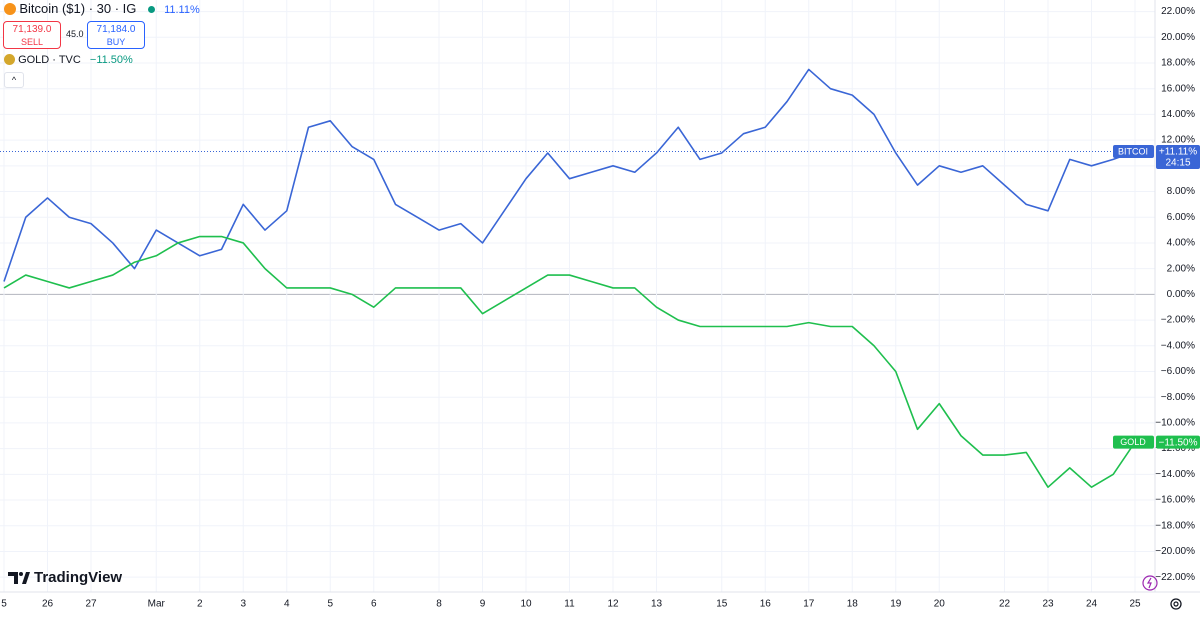  What do you see at coordinates (1175, 577) in the screenshot?
I see `y-tick-label: −22.00%` at bounding box center [1175, 577].